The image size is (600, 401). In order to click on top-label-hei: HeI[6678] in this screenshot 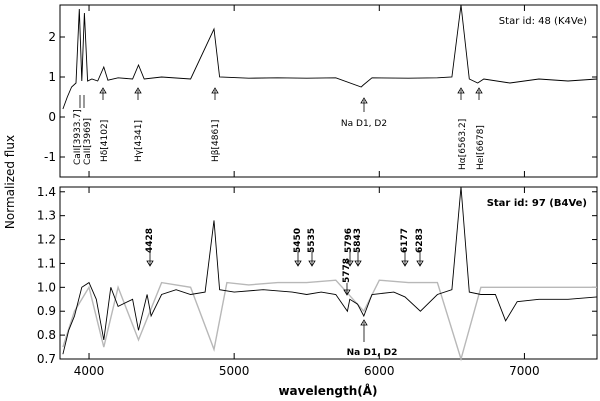, I will do `click(481, 147)`.